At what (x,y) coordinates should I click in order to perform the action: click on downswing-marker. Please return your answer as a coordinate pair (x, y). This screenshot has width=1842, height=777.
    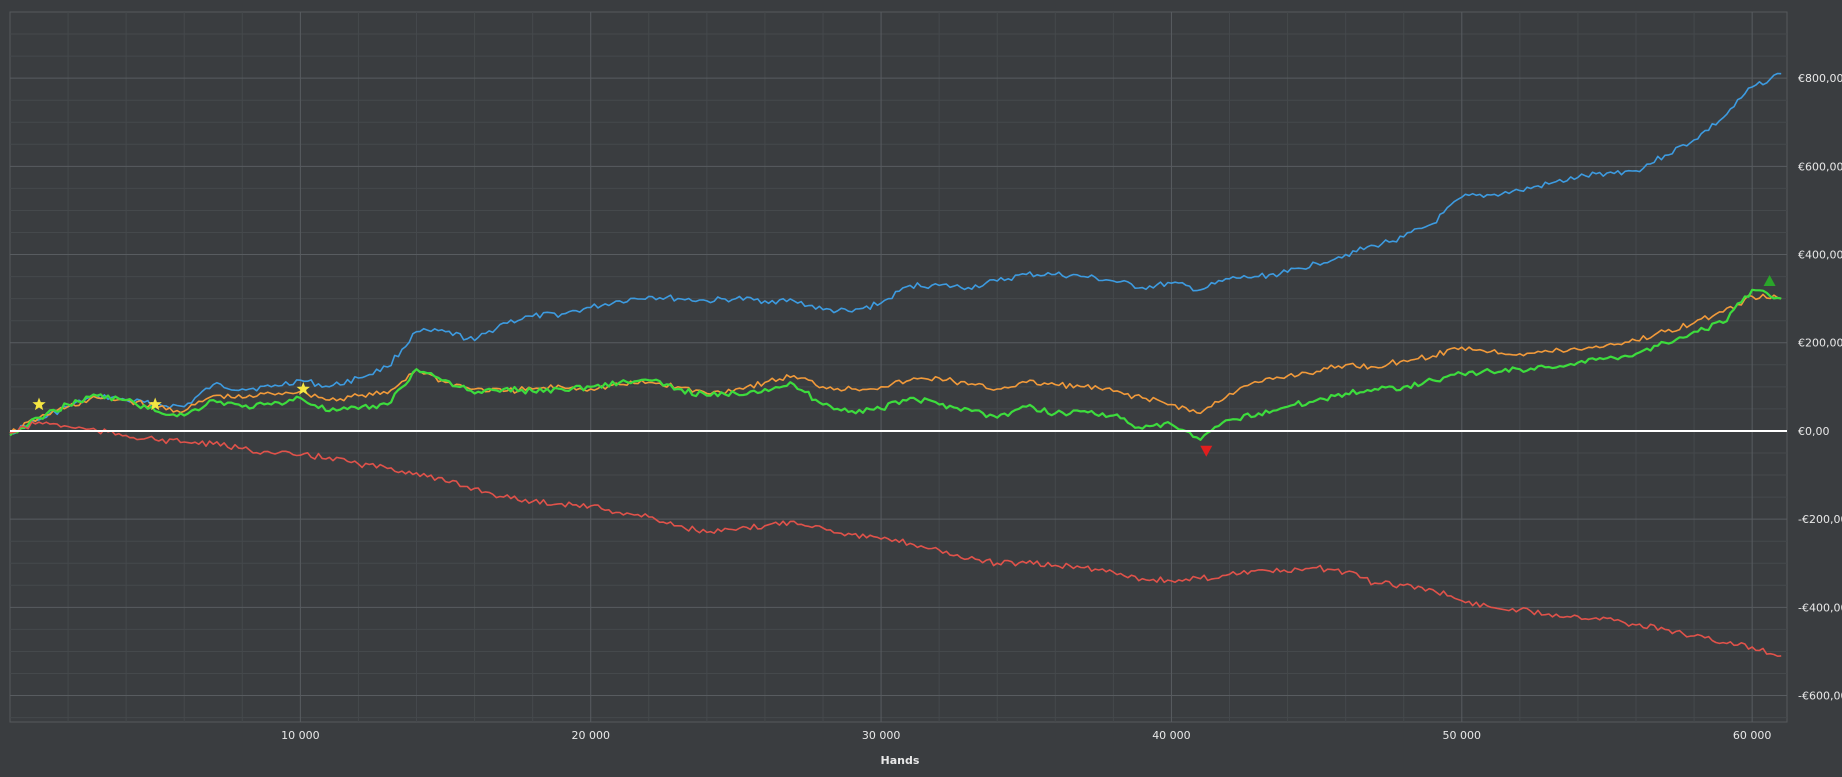
    Looking at the image, I should click on (1206, 451).